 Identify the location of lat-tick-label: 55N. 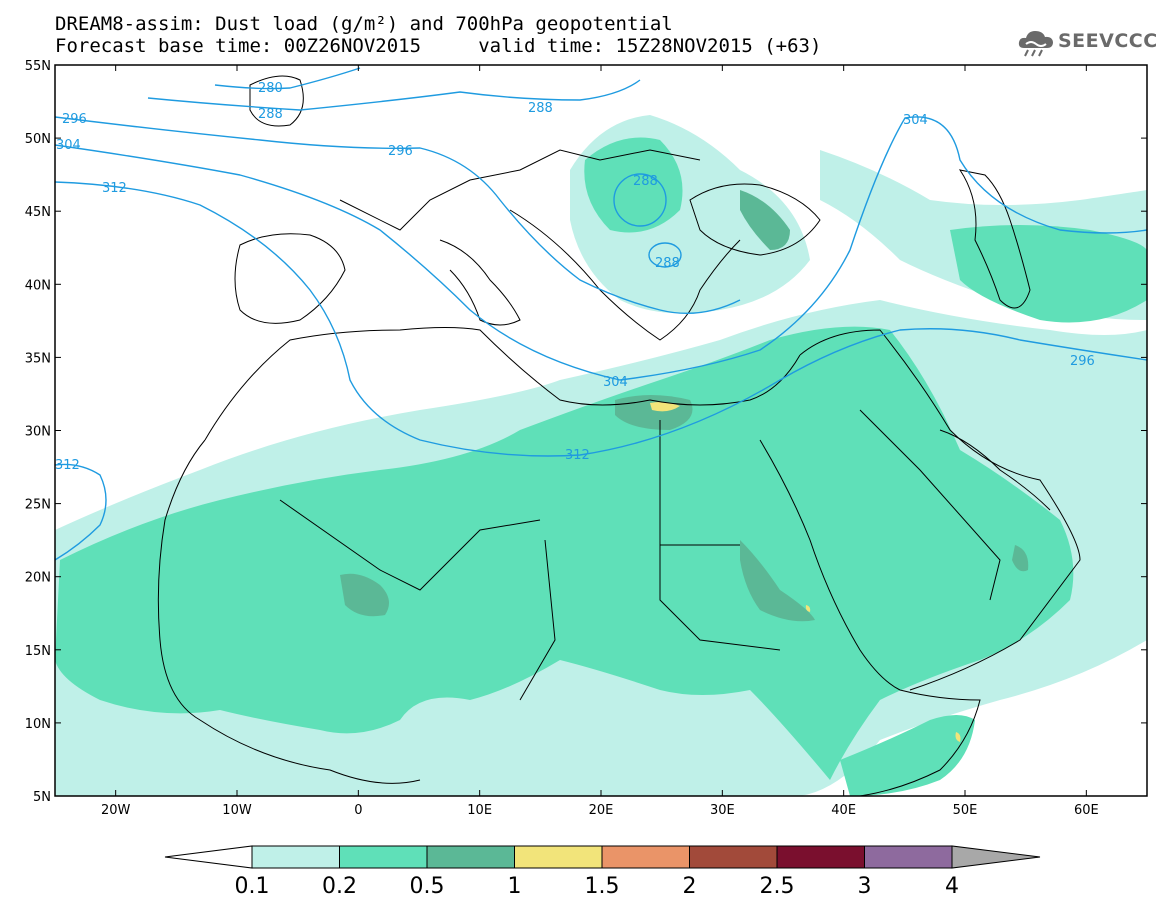
(38, 66).